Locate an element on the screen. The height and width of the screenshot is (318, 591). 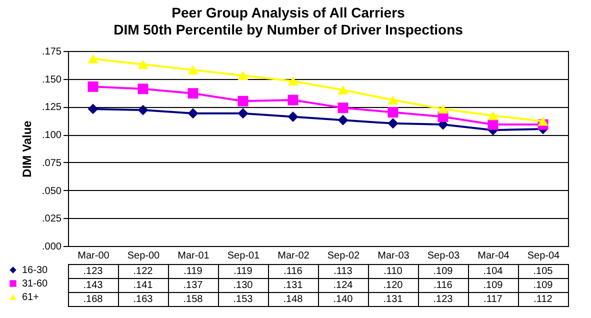
y-tick-label: .100 is located at coordinates (52, 136).